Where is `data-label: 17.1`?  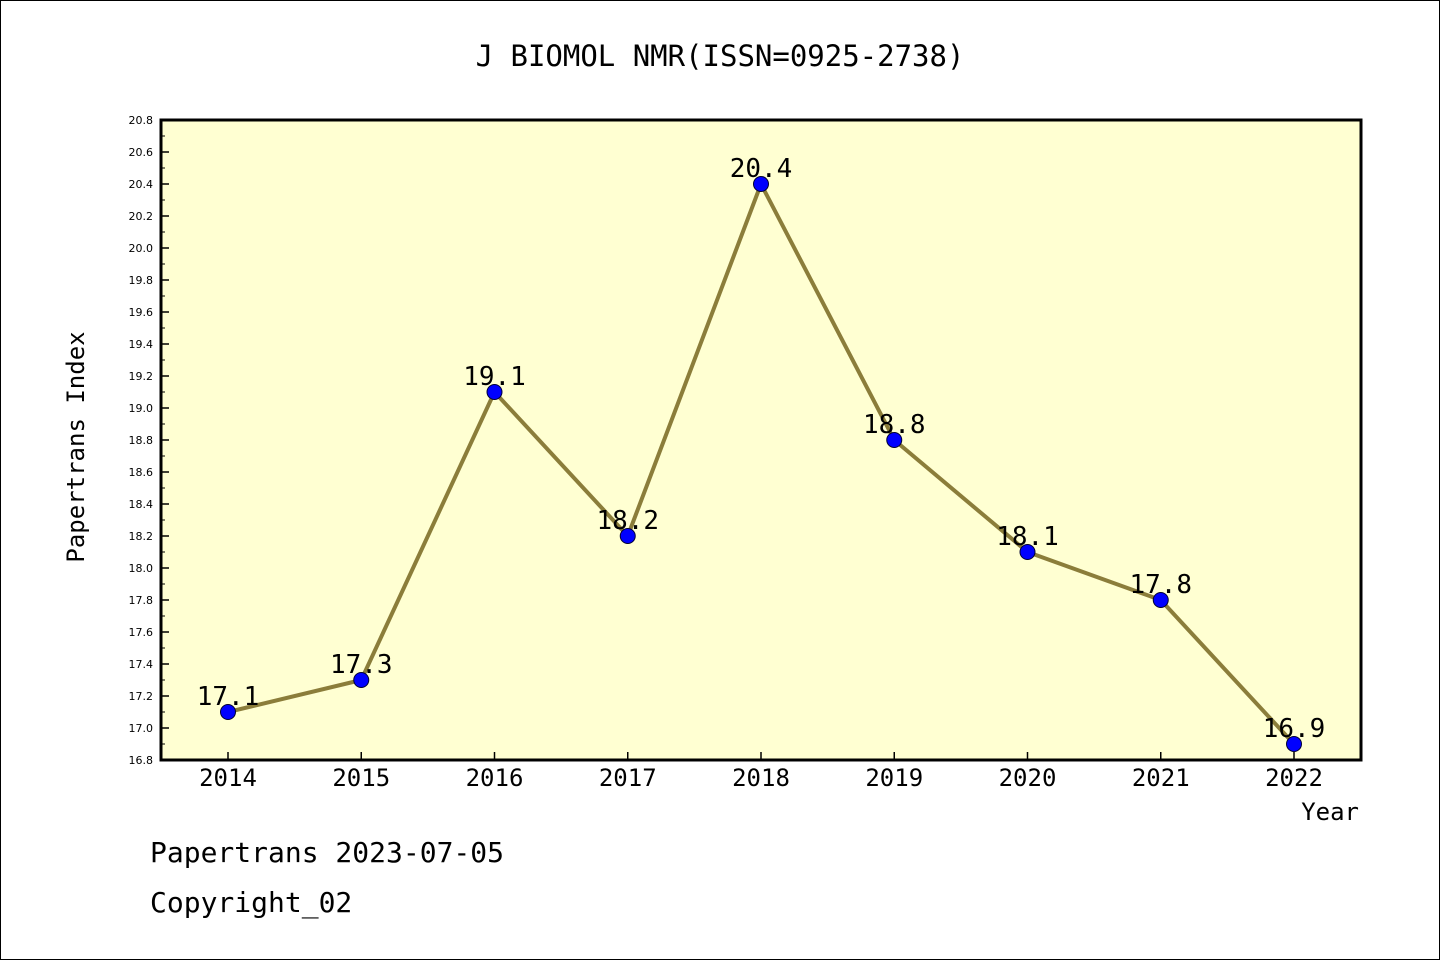
data-label: 17.1 is located at coordinates (228, 697).